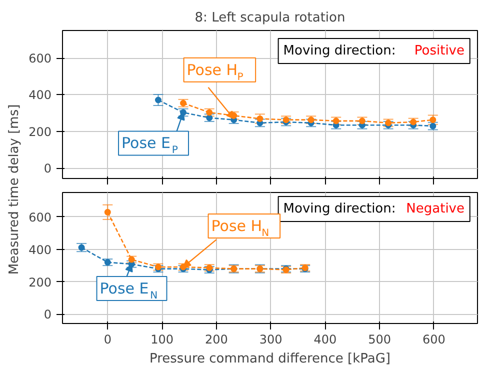 This screenshot has width=489, height=369. Describe the element at coordinates (270, 359) in the screenshot. I see `x-axis-title: Pressure command difference [kPaG]` at that location.